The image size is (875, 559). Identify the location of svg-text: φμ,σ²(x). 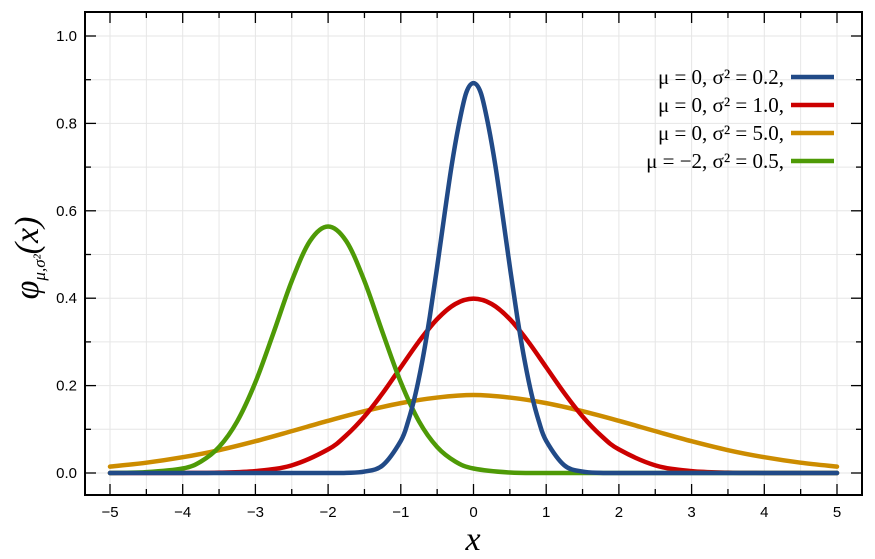
(29, 258).